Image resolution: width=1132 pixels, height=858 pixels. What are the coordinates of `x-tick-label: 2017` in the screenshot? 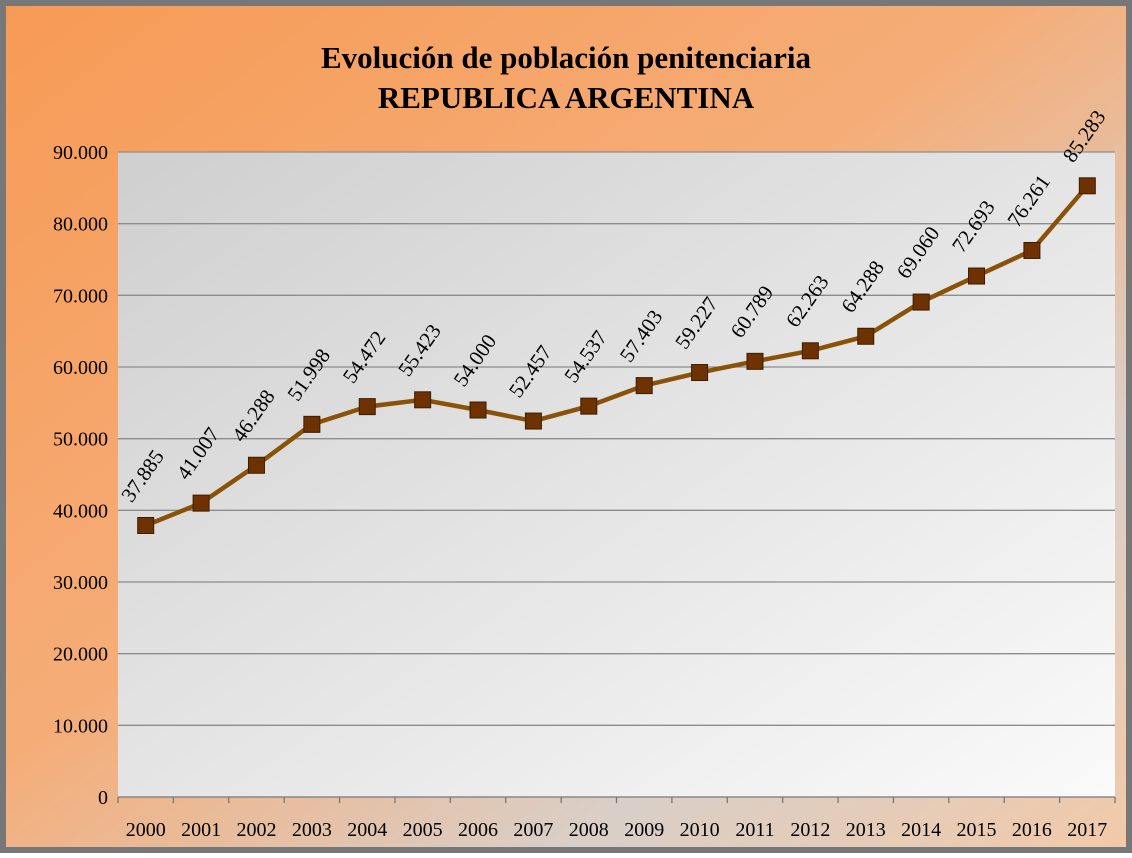 It's located at (1087, 830).